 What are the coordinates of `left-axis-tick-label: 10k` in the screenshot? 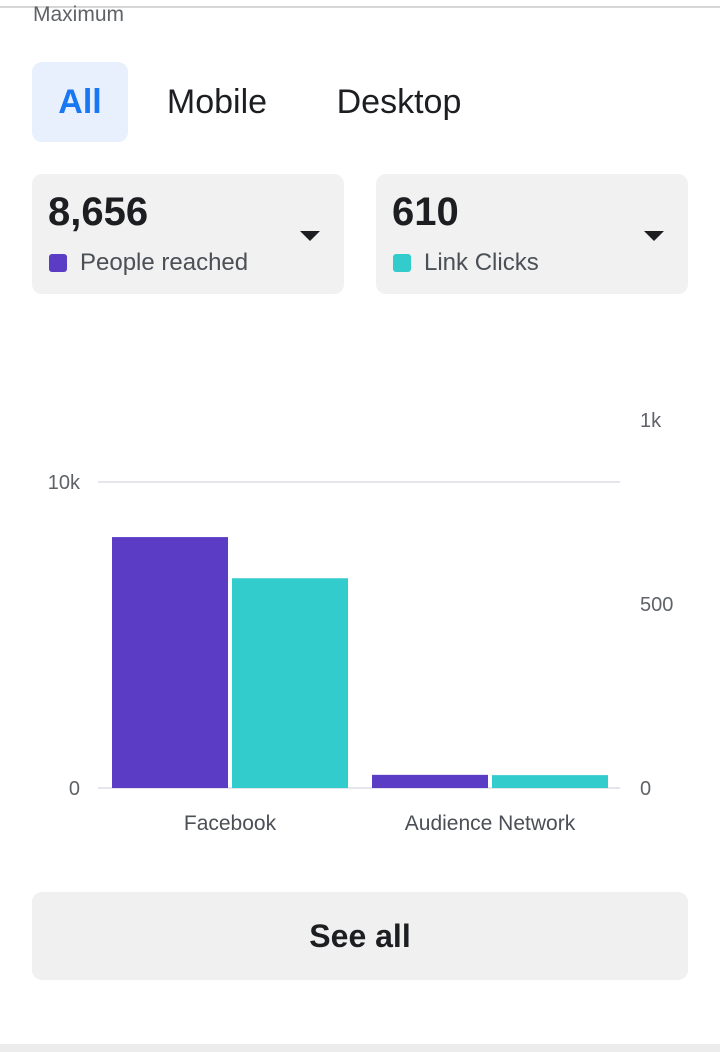 It's located at (64, 483).